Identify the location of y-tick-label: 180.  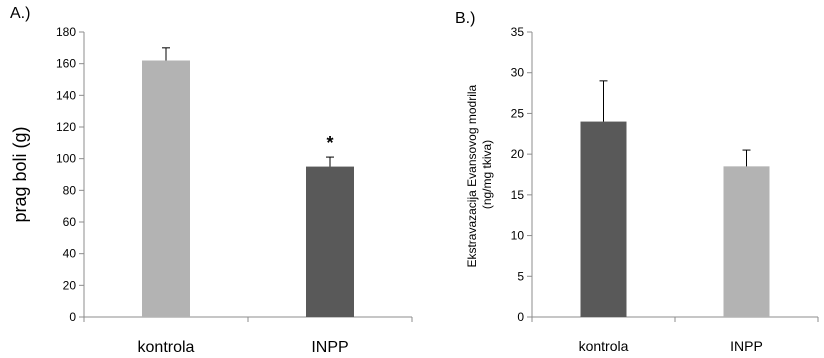
(66, 32).